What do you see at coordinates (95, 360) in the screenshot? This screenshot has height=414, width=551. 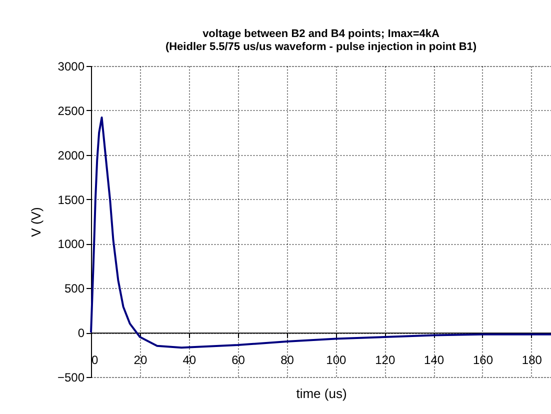 I see `x-tick-label: 0` at bounding box center [95, 360].